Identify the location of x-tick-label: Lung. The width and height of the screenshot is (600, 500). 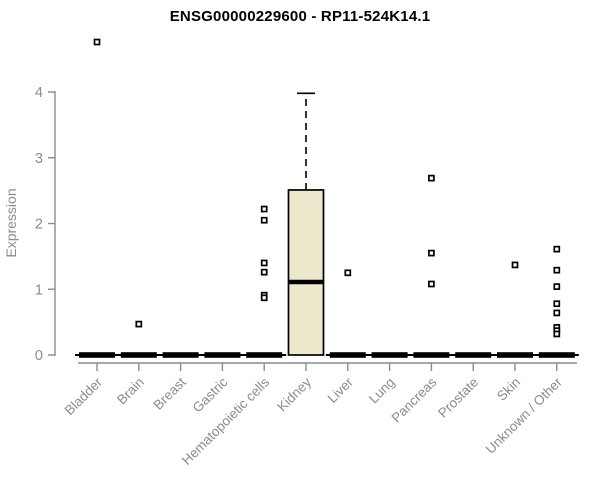
(382, 391).